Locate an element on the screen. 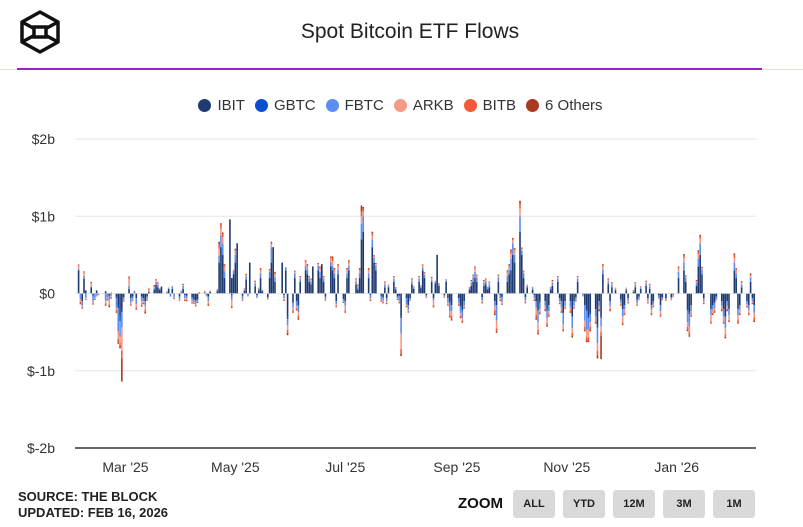 Image resolution: width=803 pixels, height=527 pixels. zoom-all-button: ALL is located at coordinates (534, 504).